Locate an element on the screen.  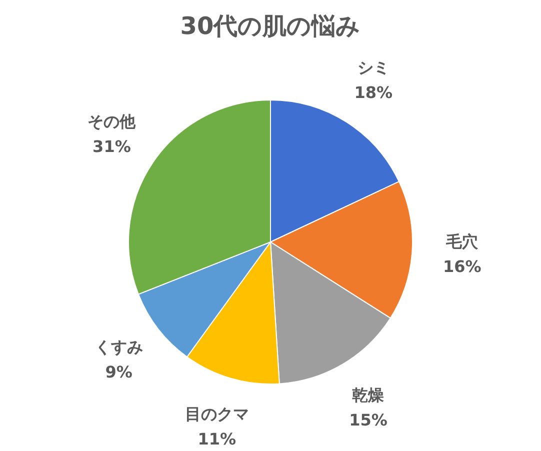
data-label: 11% is located at coordinates (217, 438).